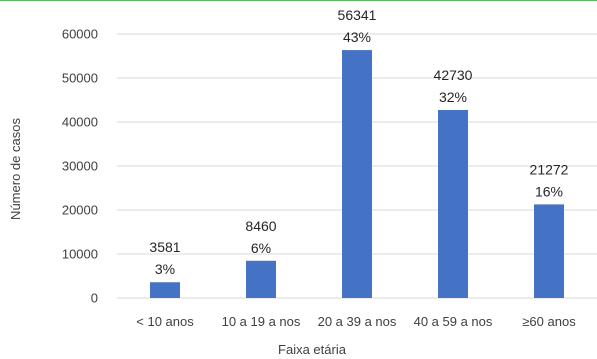  What do you see at coordinates (357, 37) in the screenshot?
I see `data-label-percent: 43%` at bounding box center [357, 37].